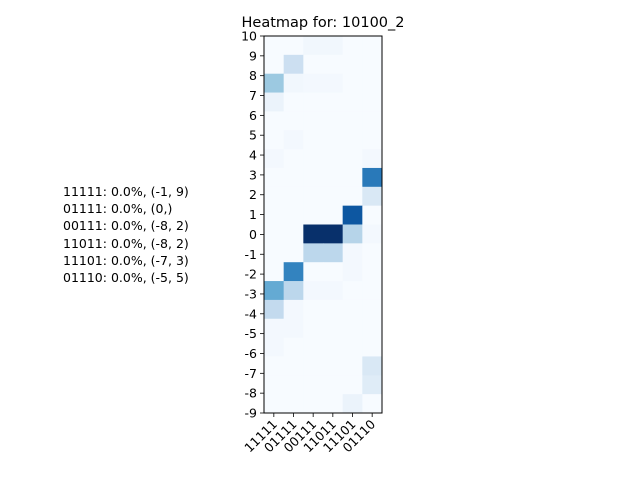 The height and width of the screenshot is (480, 640). What do you see at coordinates (253, 174) in the screenshot?
I see `y-tick-label: 3` at bounding box center [253, 174].